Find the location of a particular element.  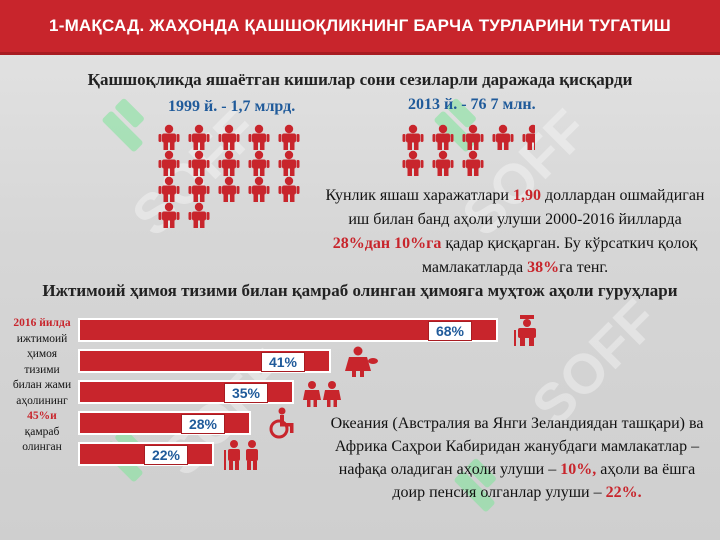

half-person-icon is located at coordinates (533, 137).